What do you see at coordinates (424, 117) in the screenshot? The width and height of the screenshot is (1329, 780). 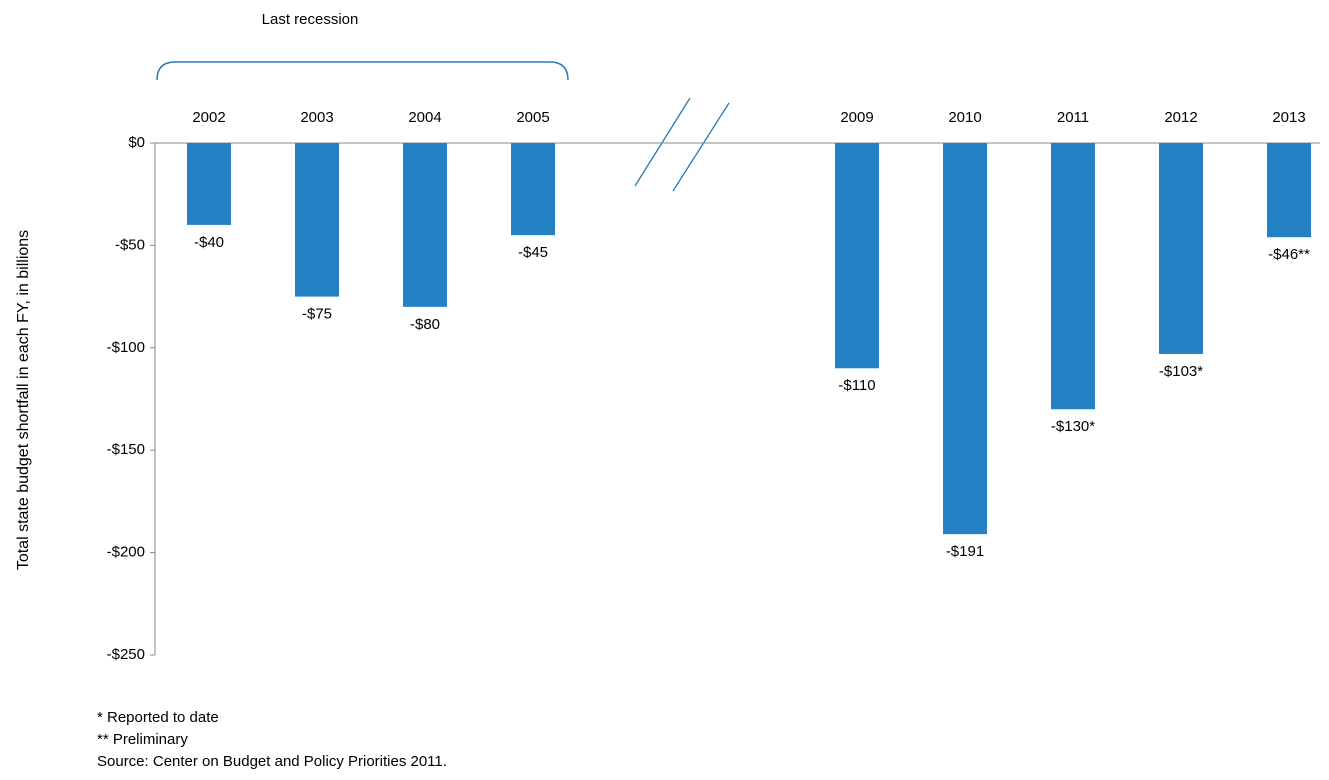 I see `x-tick-label: 2004` at bounding box center [424, 117].